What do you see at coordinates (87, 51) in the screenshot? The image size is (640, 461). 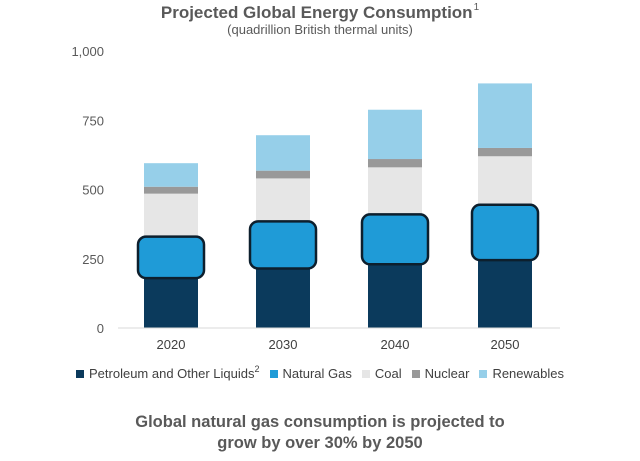 I see `y-tick-label: 1,000` at bounding box center [87, 51].